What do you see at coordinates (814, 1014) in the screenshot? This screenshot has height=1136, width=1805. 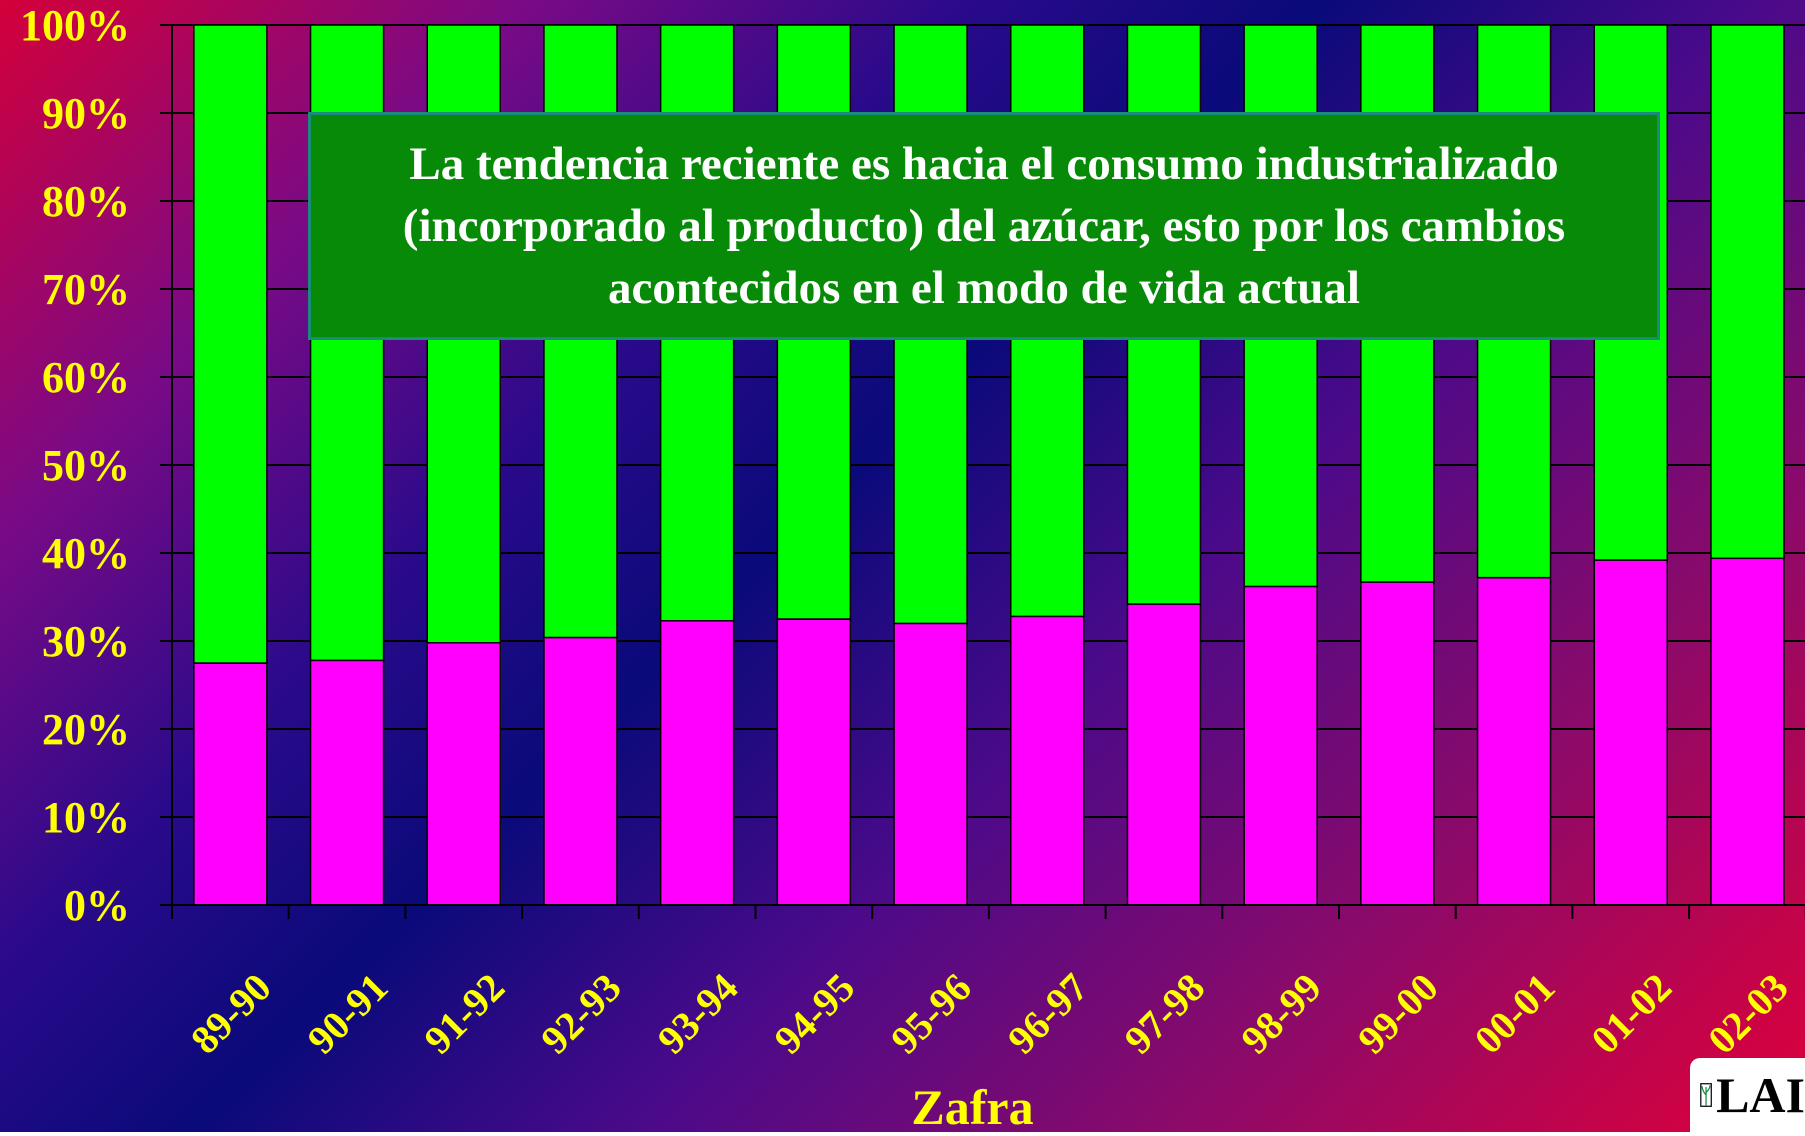 I see `x-tick-label: 94-95` at bounding box center [814, 1014].